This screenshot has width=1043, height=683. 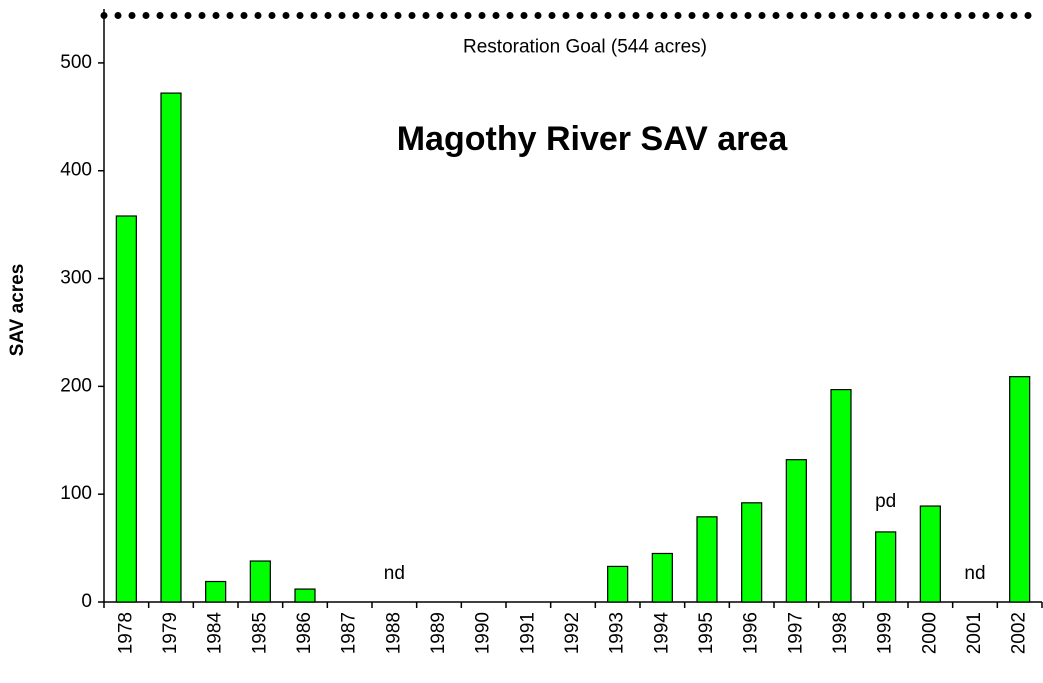 I want to click on x-tick-label: 2000, so click(x=929, y=633).